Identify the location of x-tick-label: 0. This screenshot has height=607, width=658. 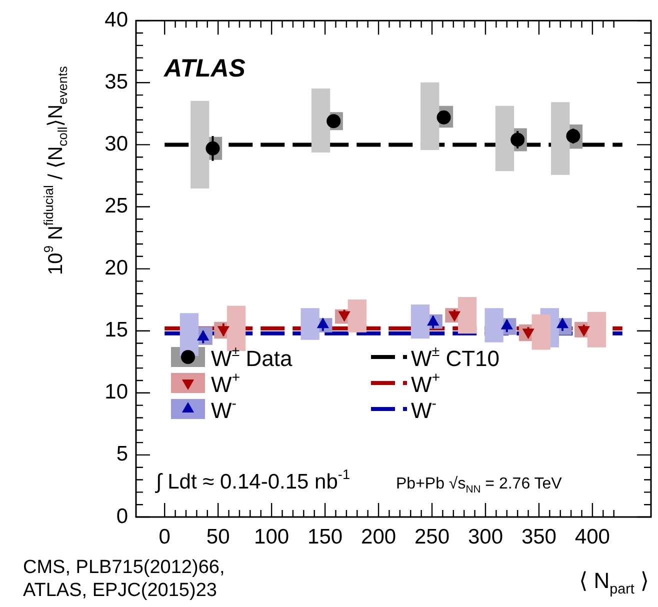
(164, 536).